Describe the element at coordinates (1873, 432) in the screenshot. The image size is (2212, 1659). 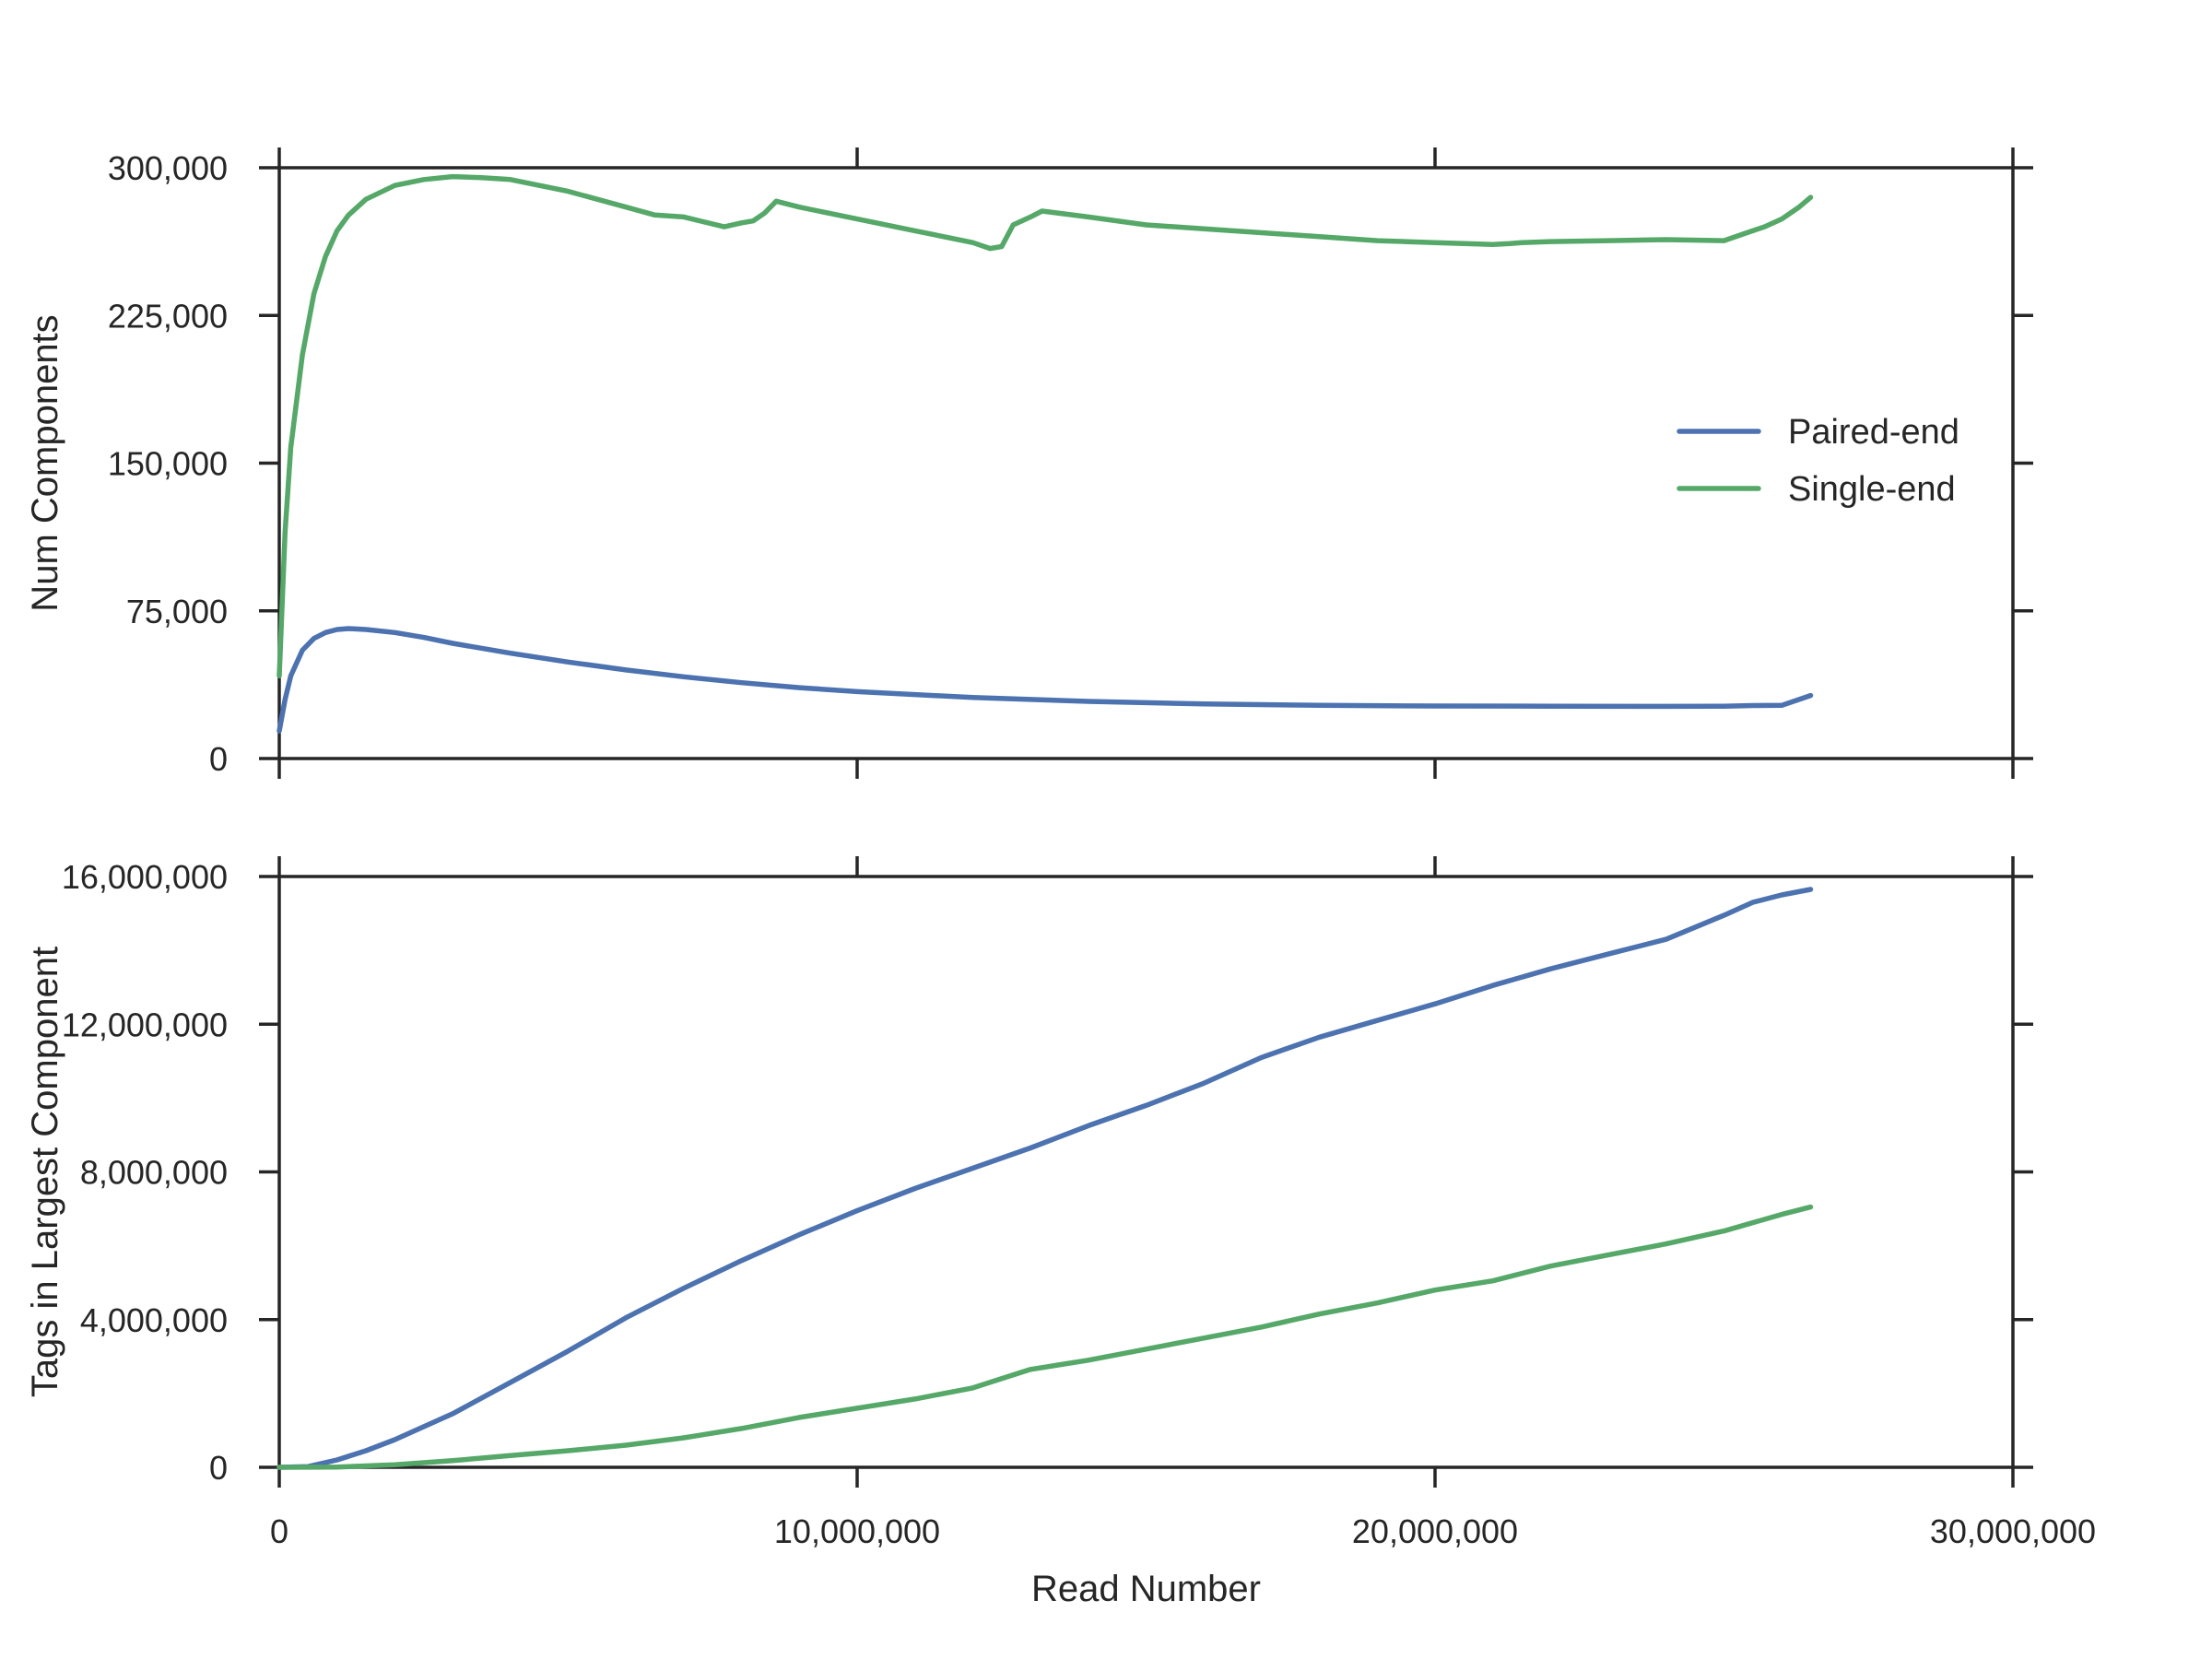
I see `legend-label-paired-end: Paired-end` at that location.